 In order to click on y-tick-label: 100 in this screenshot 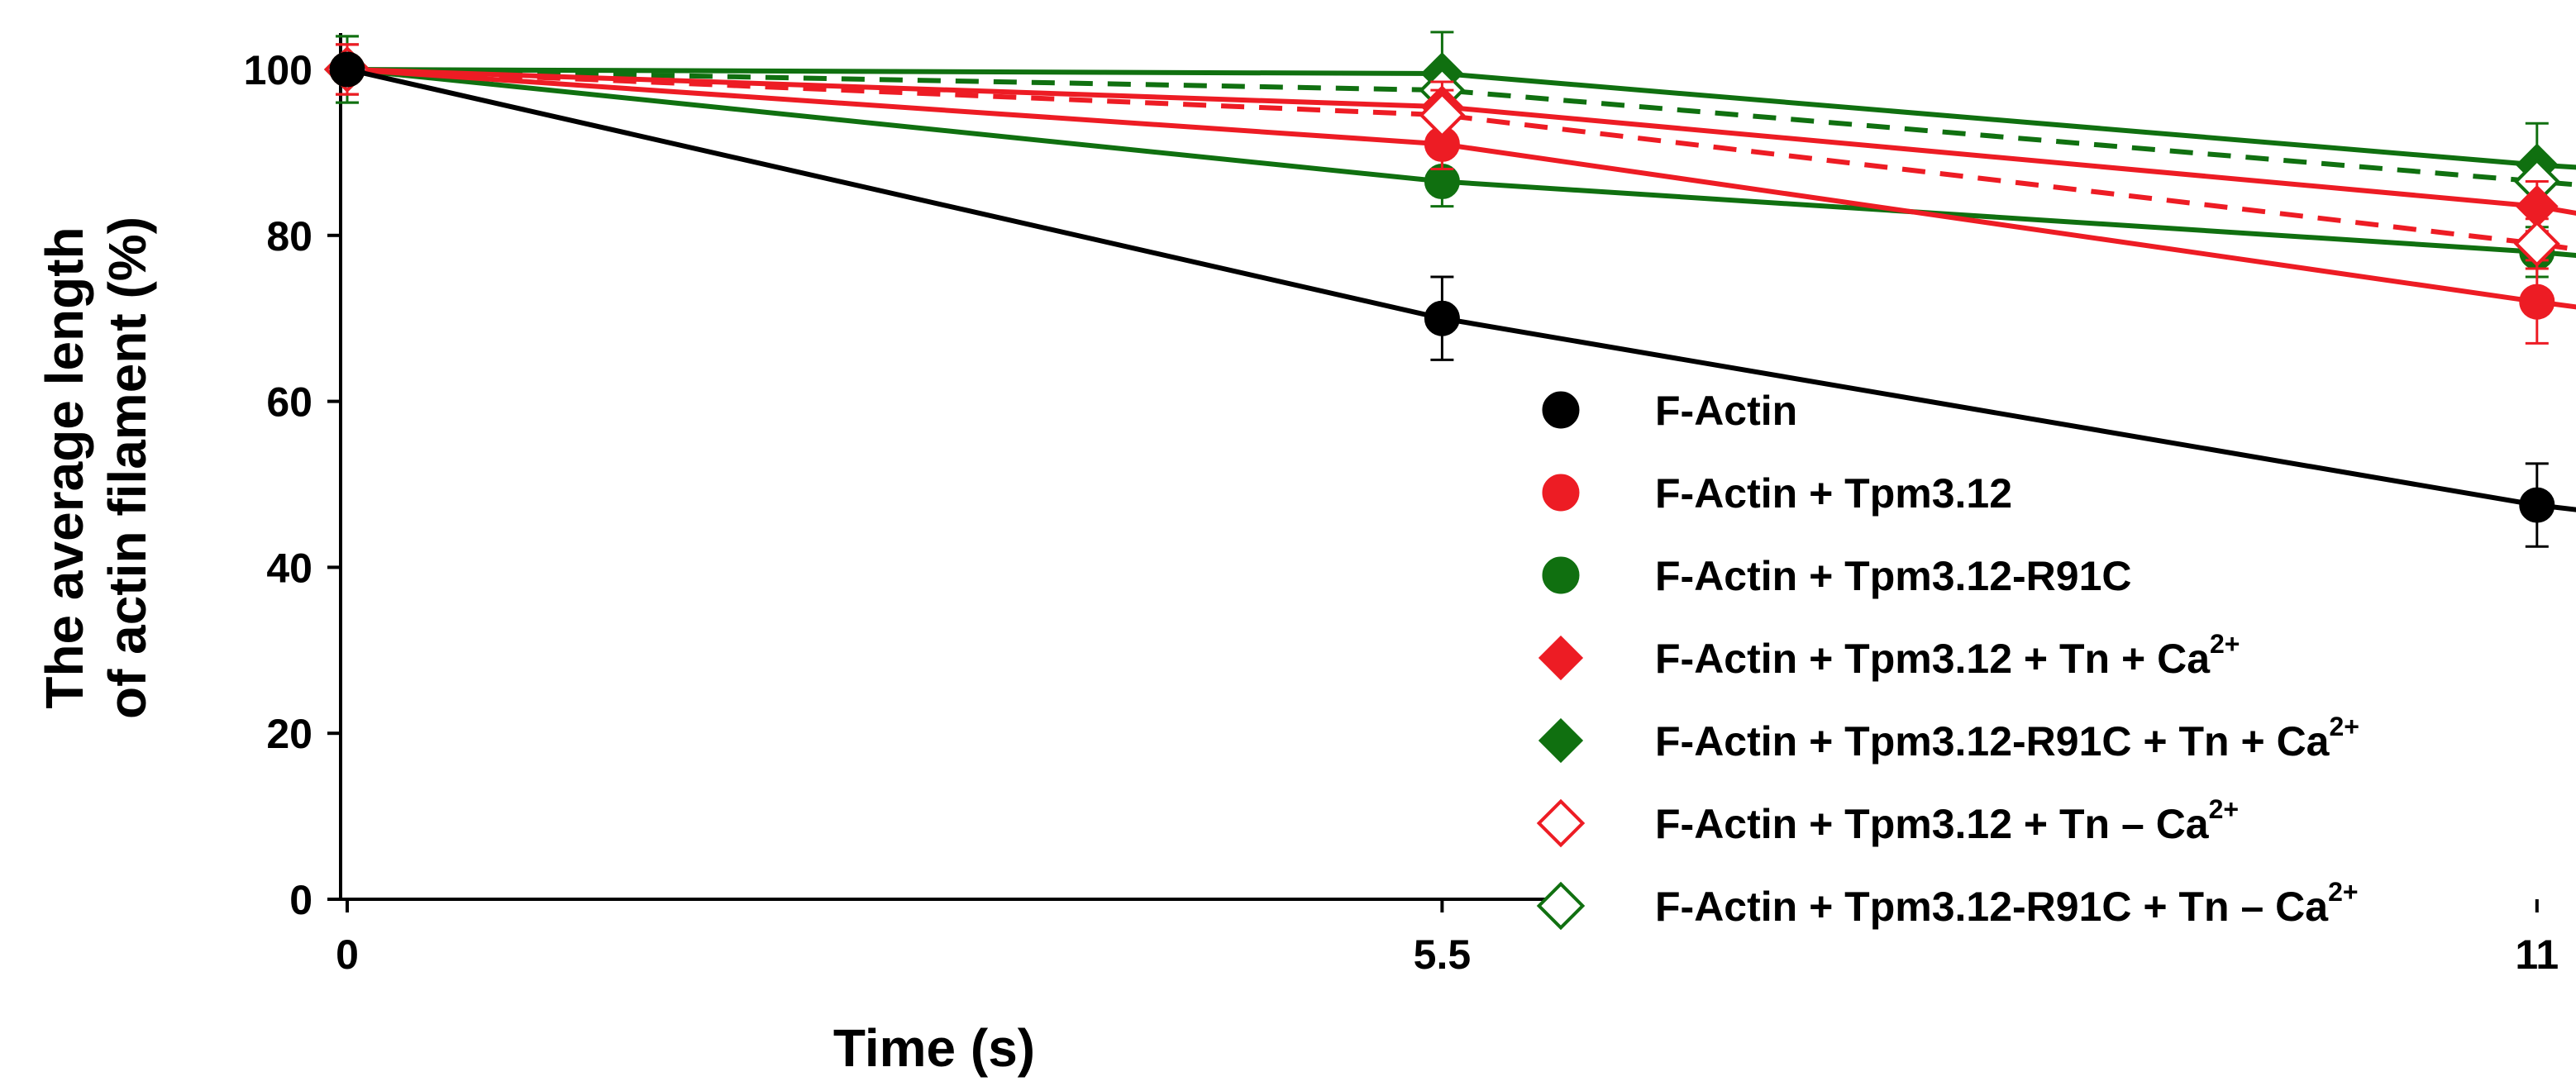, I will do `click(278, 70)`.